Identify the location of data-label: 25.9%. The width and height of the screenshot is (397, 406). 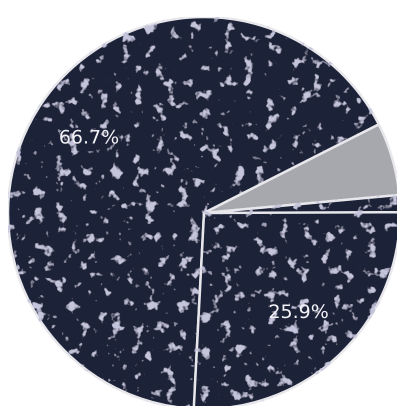
(298, 312).